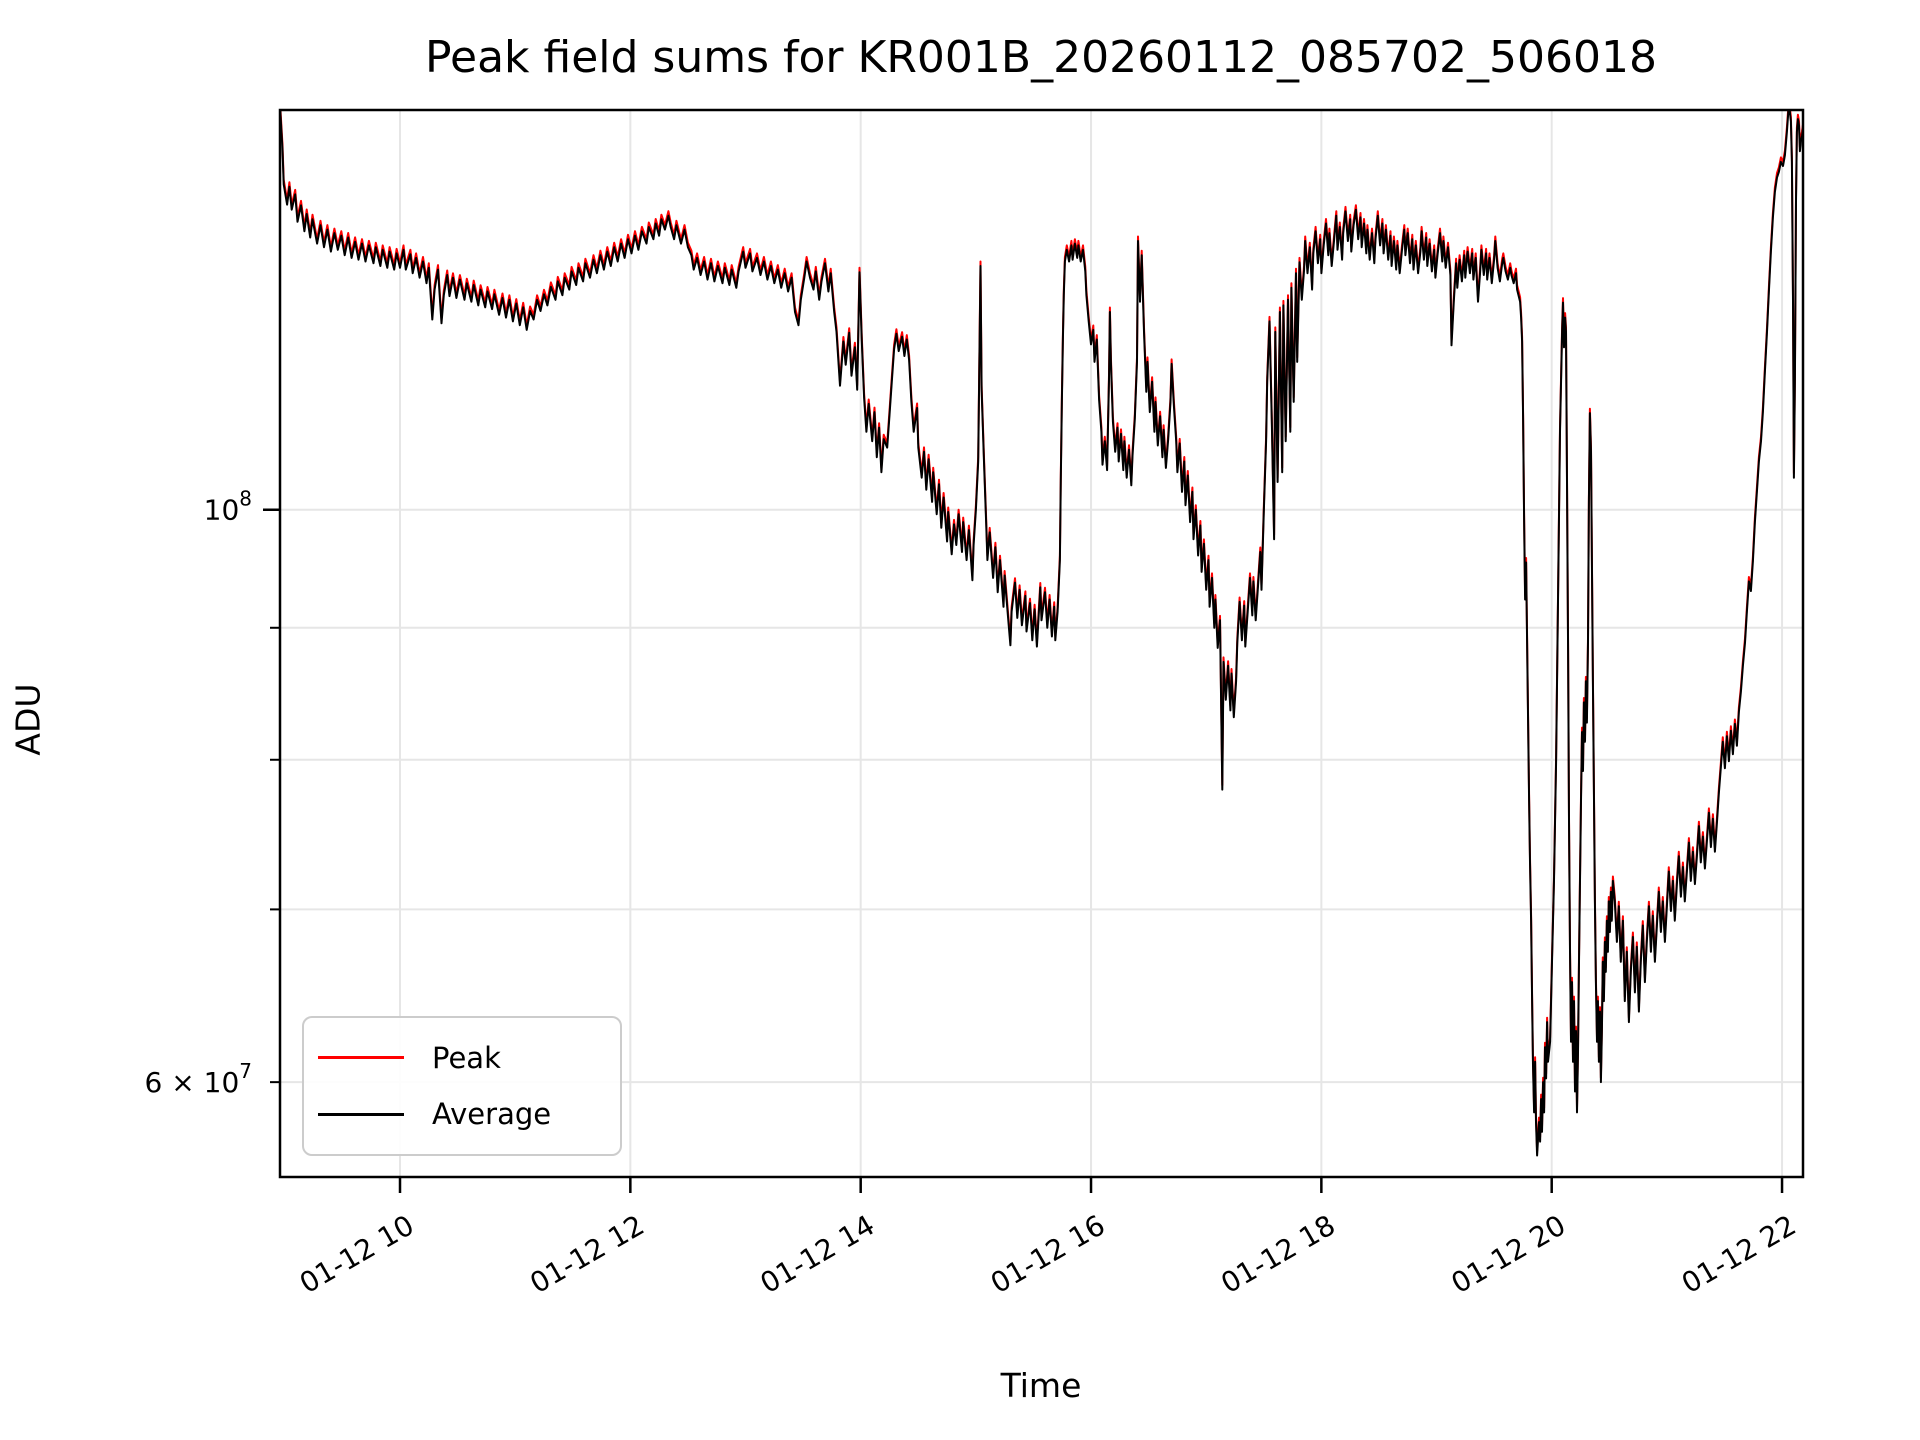 The image size is (1920, 1440). I want to click on x-tick-label: 01-12 10, so click(357, 1254).